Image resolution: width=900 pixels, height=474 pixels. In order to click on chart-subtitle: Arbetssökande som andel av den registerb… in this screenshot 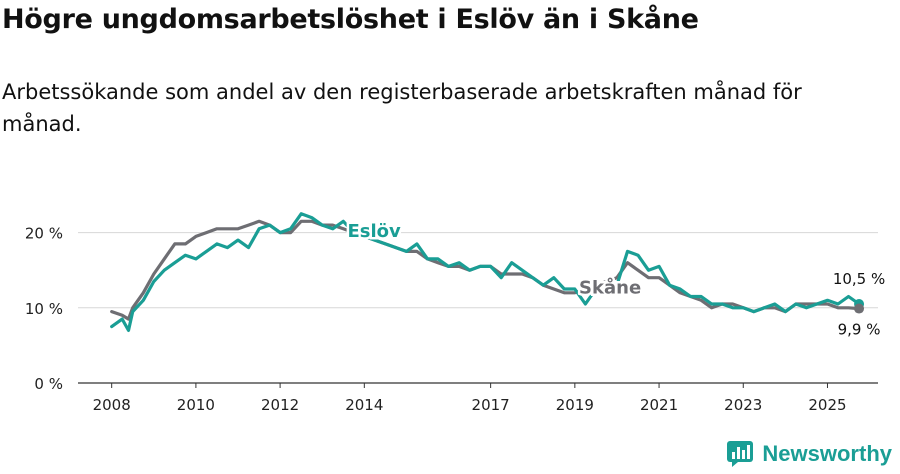, I will do `click(402, 108)`.